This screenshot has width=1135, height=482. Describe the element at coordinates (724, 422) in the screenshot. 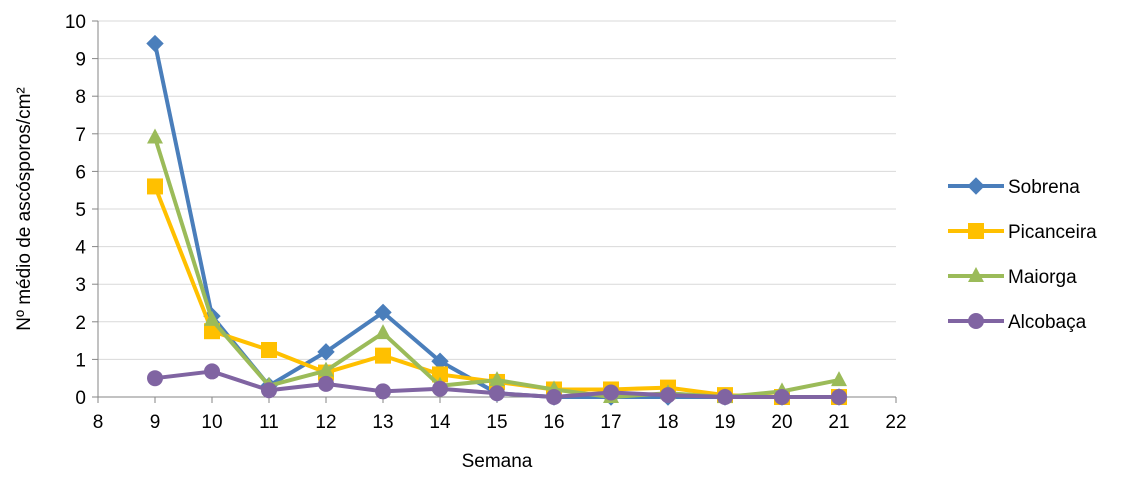

I see `x-tick-label: 19` at that location.